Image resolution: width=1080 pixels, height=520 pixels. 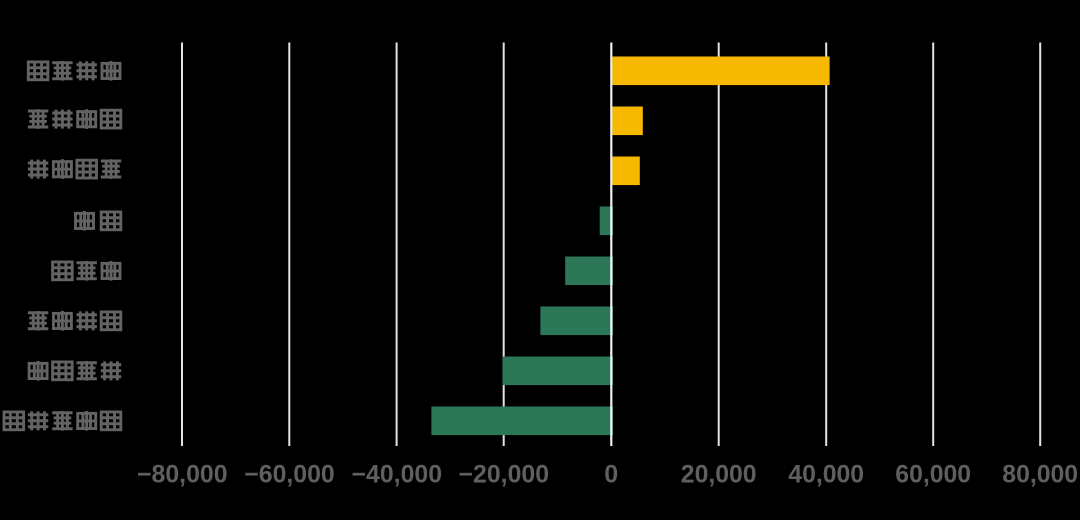 I want to click on svg-text: 0, so click(x=611, y=474).